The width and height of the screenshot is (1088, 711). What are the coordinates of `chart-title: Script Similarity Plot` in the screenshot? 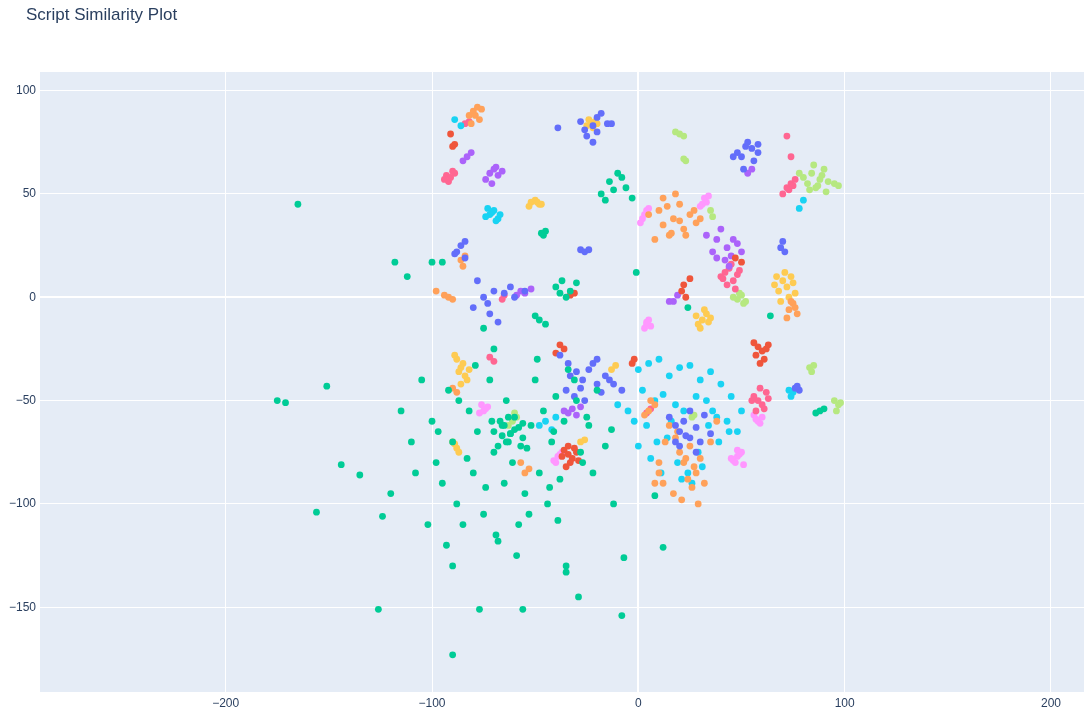 It's located at (102, 15).